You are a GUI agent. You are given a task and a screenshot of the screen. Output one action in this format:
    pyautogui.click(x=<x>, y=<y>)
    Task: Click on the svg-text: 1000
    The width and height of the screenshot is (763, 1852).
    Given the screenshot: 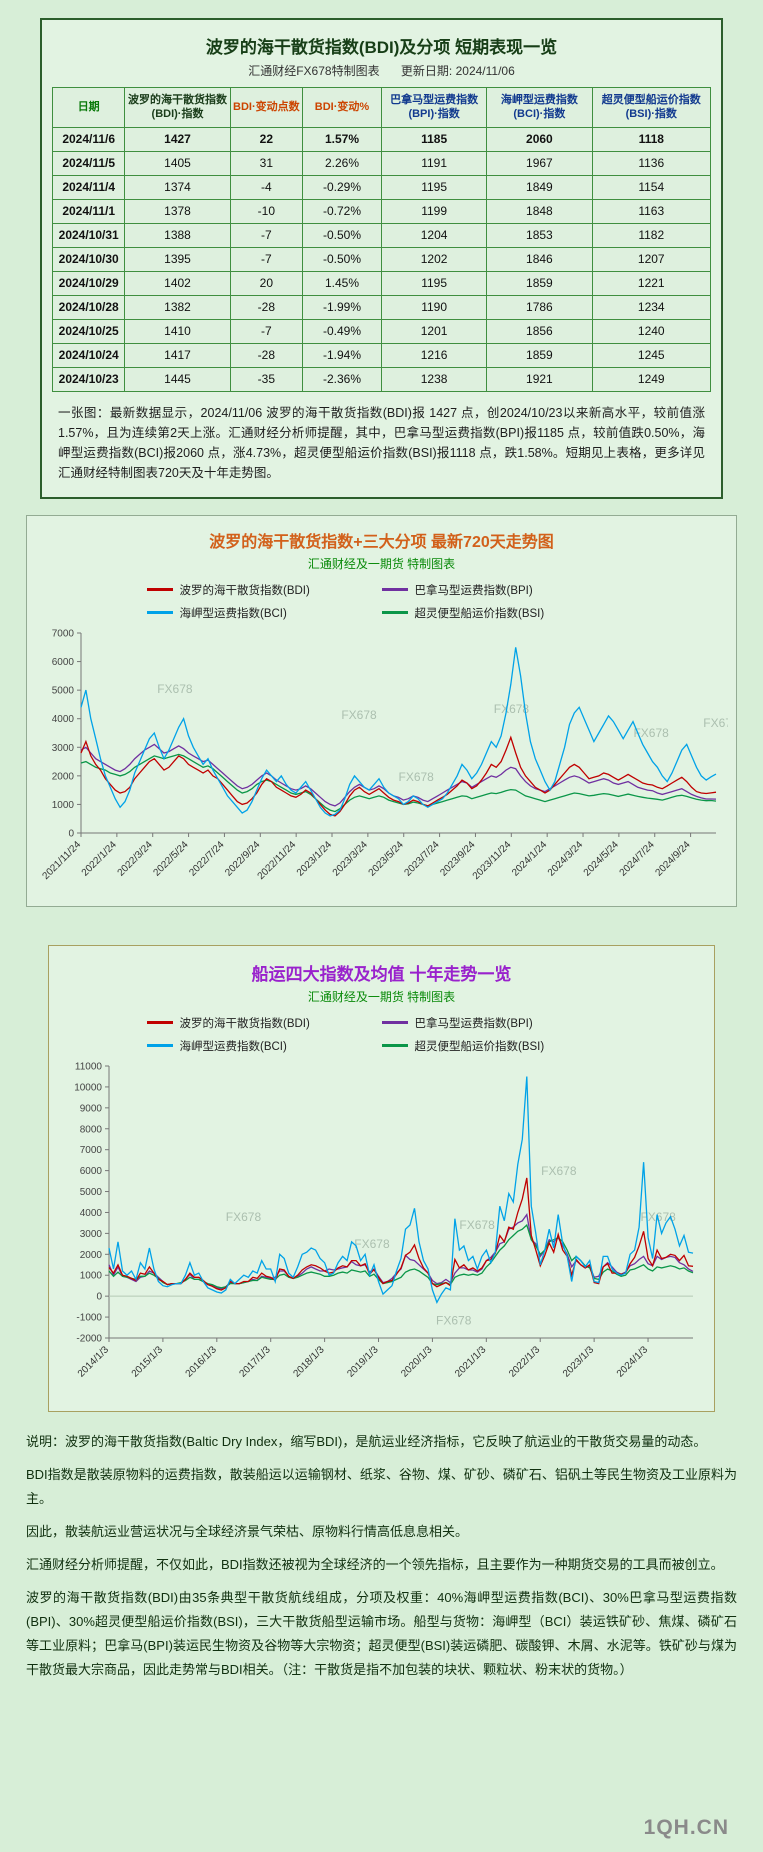 What is the action you would take?
    pyautogui.click(x=63, y=805)
    